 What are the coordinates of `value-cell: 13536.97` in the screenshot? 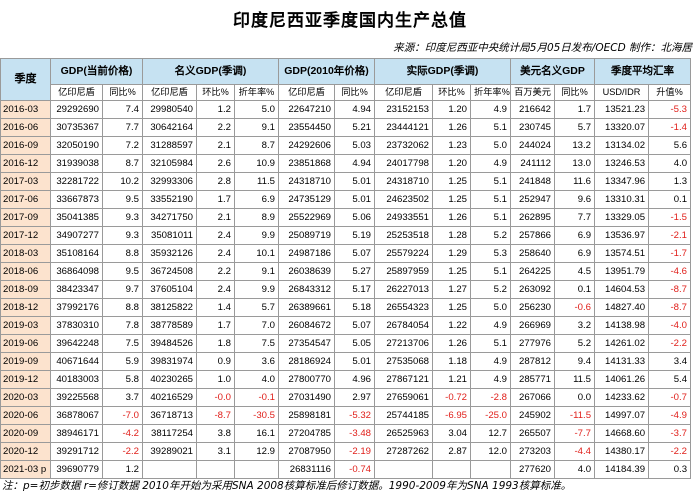 It's located at (622, 235).